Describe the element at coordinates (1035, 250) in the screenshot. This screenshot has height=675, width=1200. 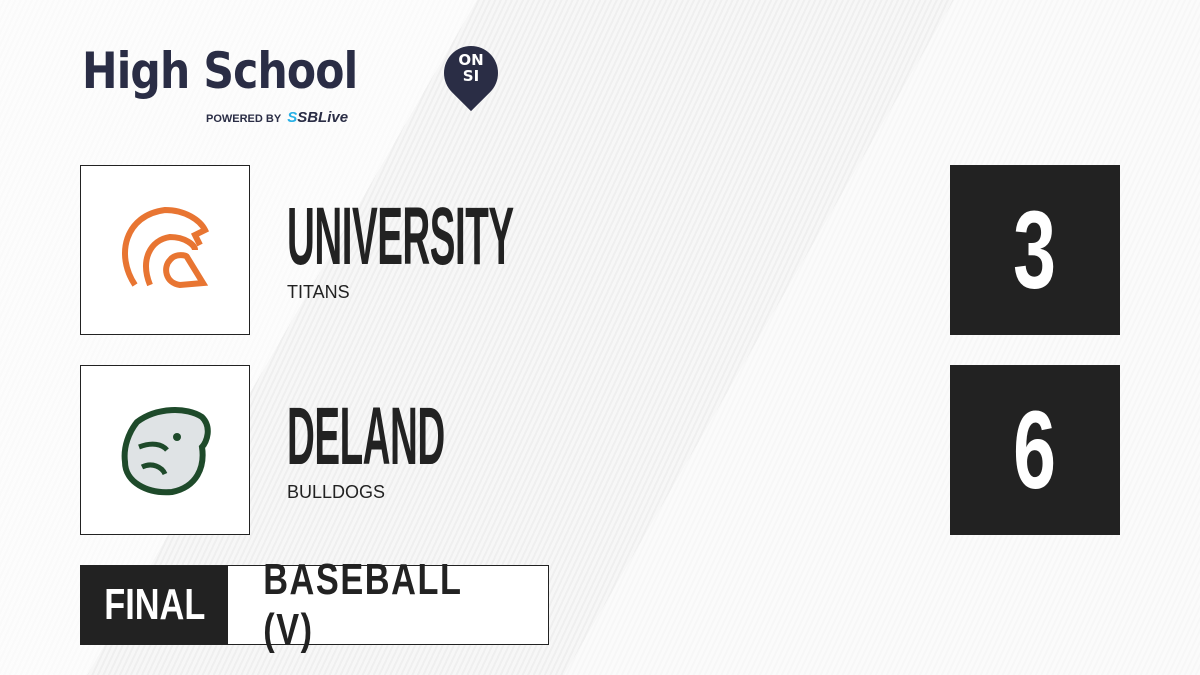
I see `team-score: 3` at that location.